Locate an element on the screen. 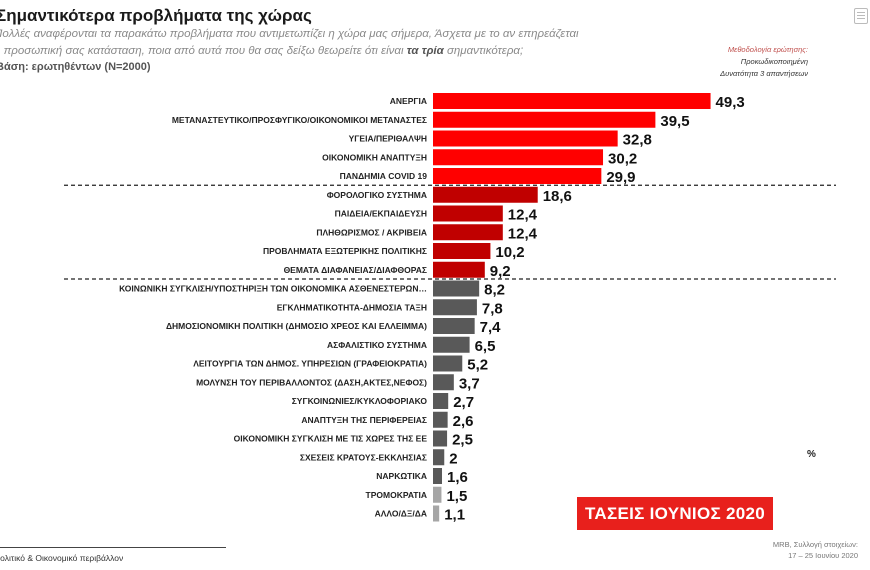 The height and width of the screenshot is (570, 870). question-line-2-post: σημαντικότερα; is located at coordinates (483, 51).